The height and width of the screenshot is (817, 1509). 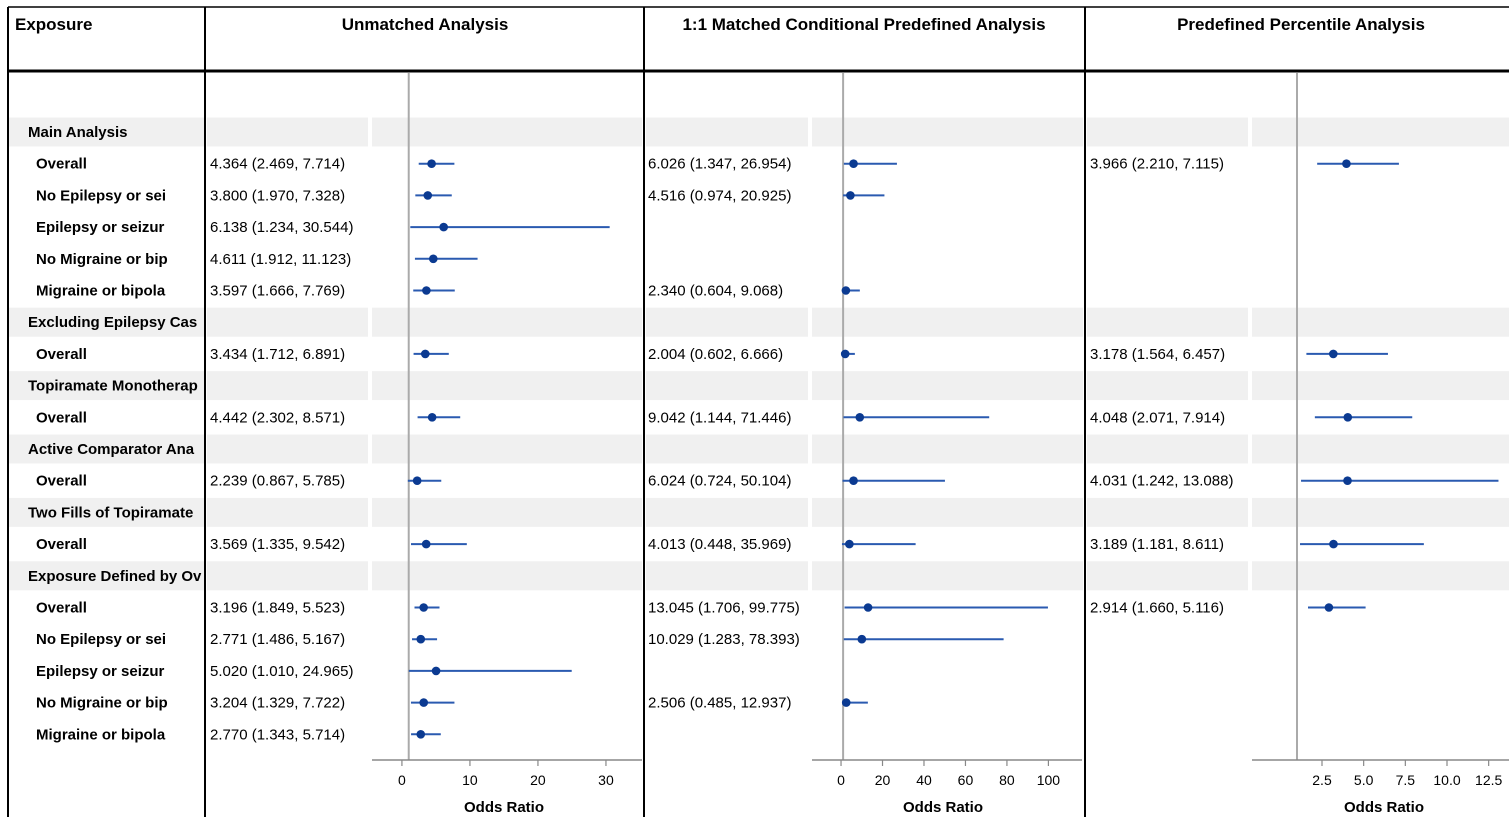 I want to click on estimate-text: 2.770 (1.343, 5.714), so click(x=277, y=734).